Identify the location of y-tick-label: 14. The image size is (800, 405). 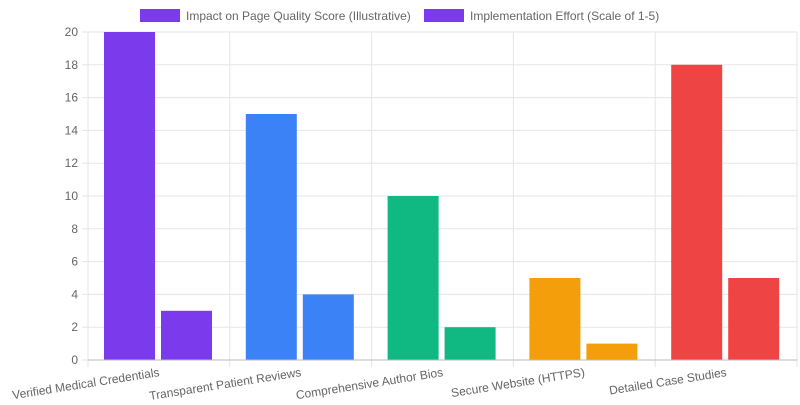
(72, 130).